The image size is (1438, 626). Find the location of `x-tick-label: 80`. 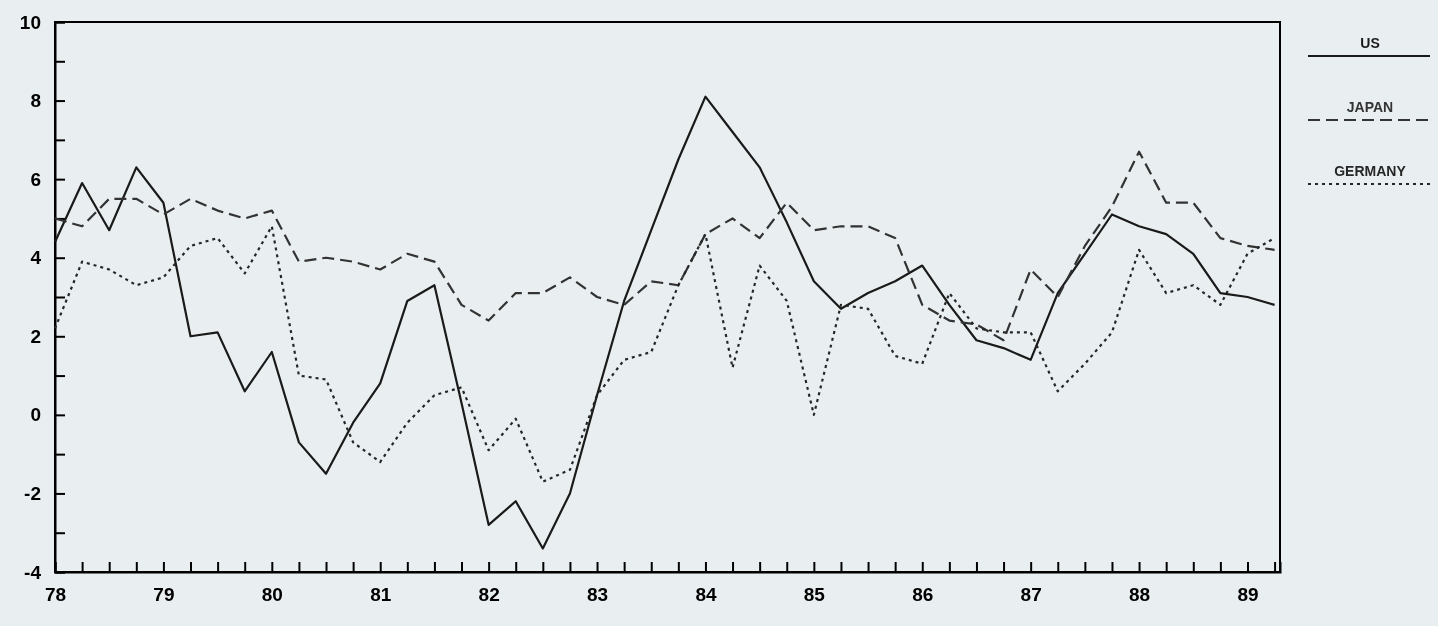

x-tick-label: 80 is located at coordinates (272, 595).